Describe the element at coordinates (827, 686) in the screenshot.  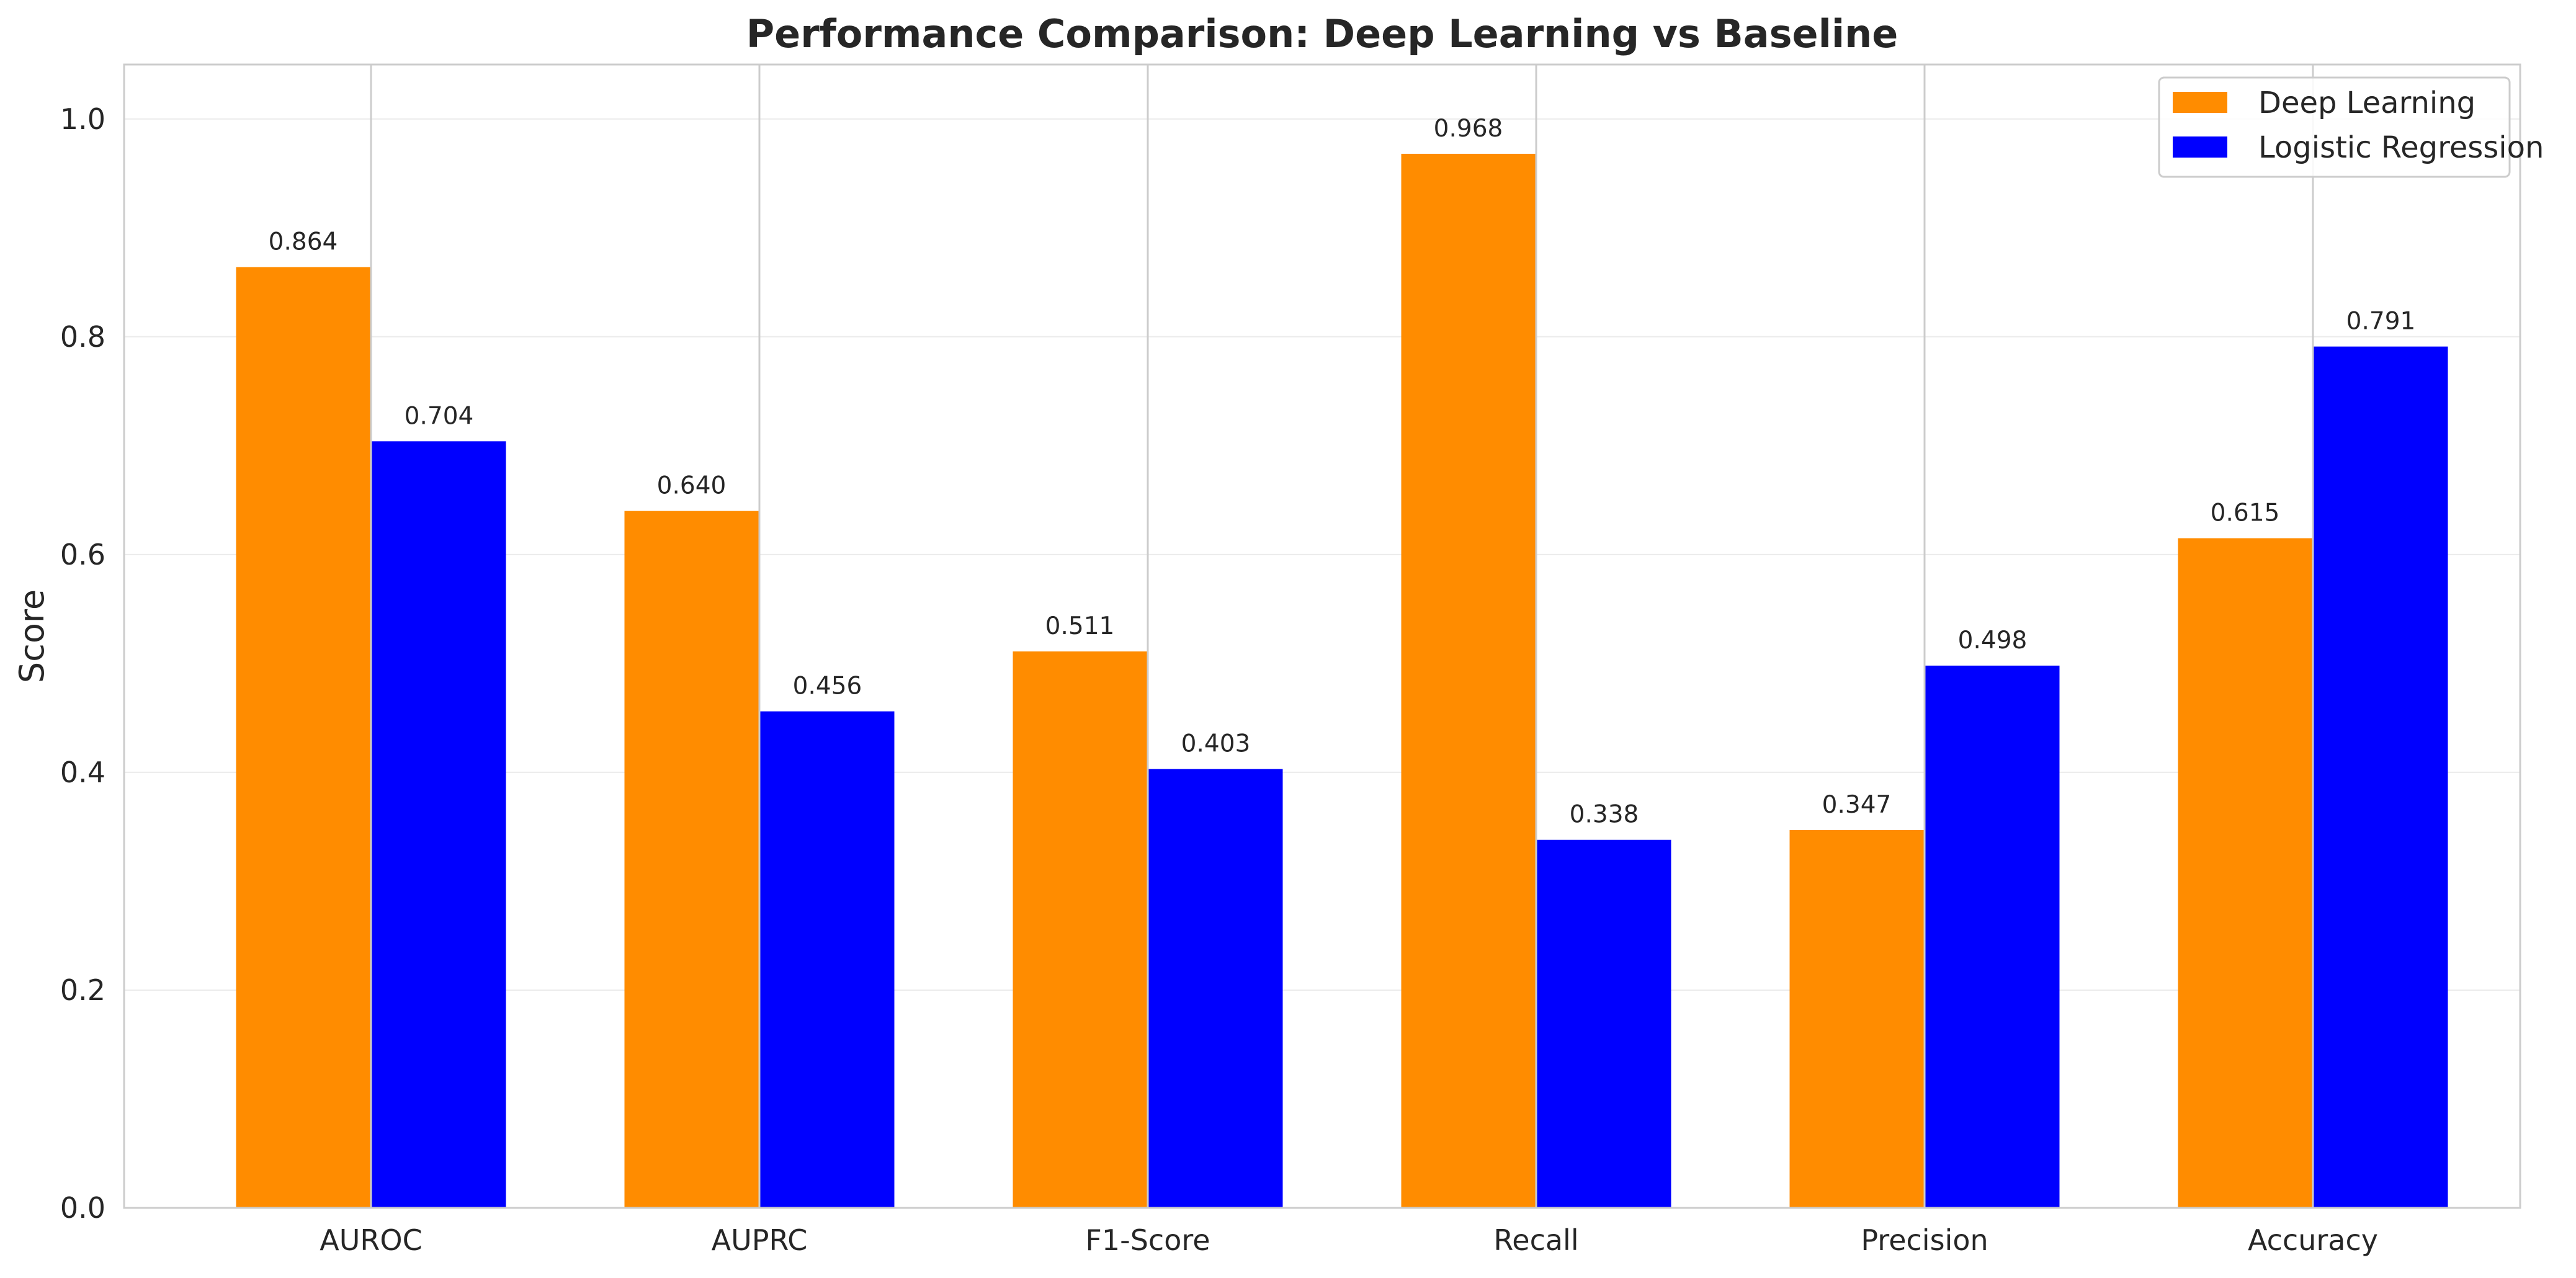
I see `bar-value-label: 0.456` at that location.